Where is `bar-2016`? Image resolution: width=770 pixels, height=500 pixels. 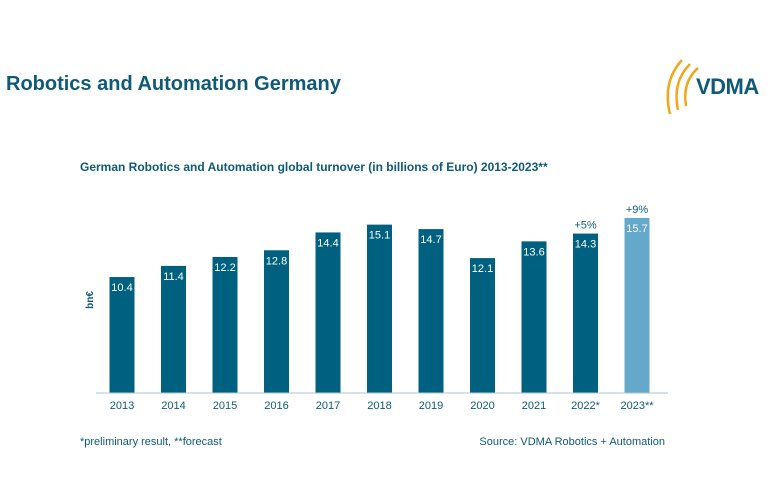 bar-2016 is located at coordinates (276, 321).